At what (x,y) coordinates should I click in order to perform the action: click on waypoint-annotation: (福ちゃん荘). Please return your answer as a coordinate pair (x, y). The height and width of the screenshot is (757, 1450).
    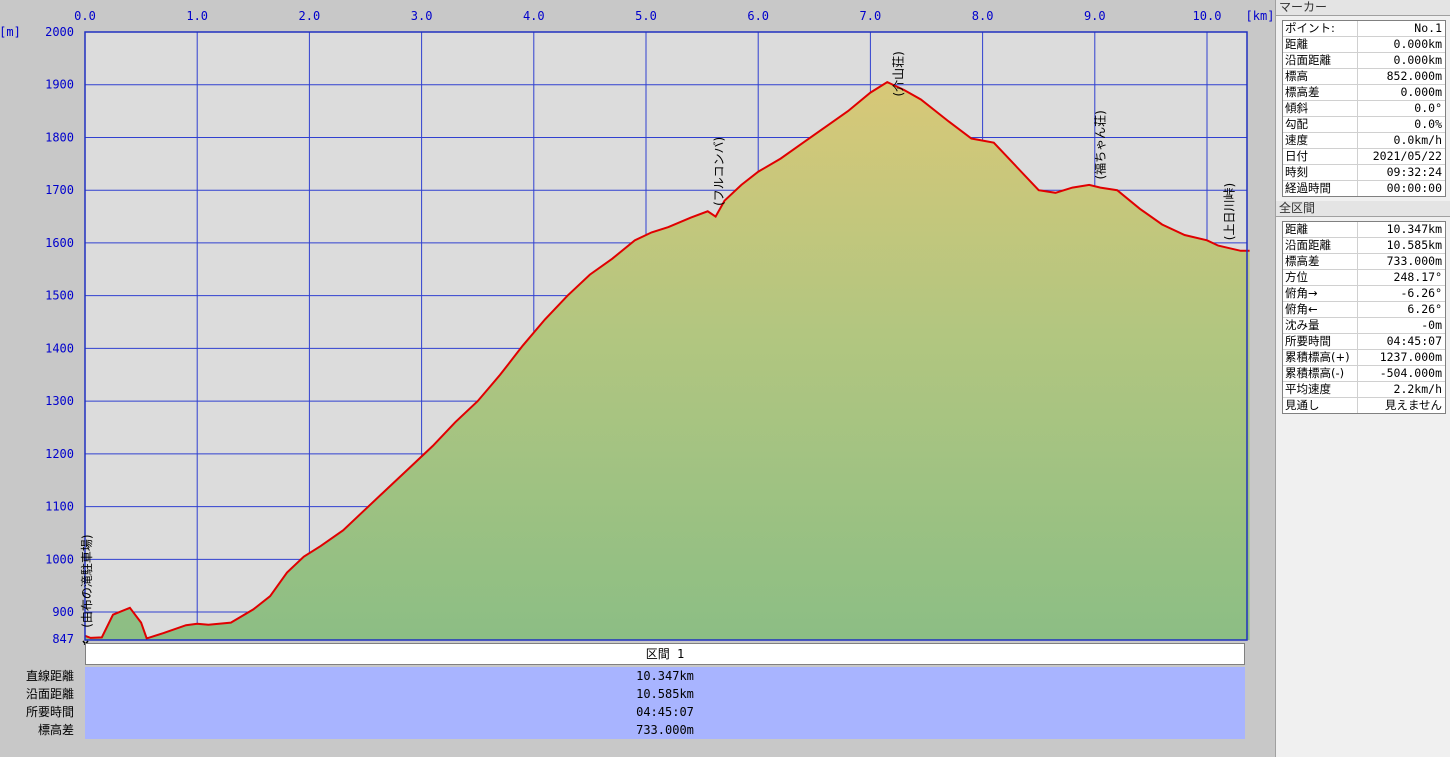
    Looking at the image, I should click on (1099, 144).